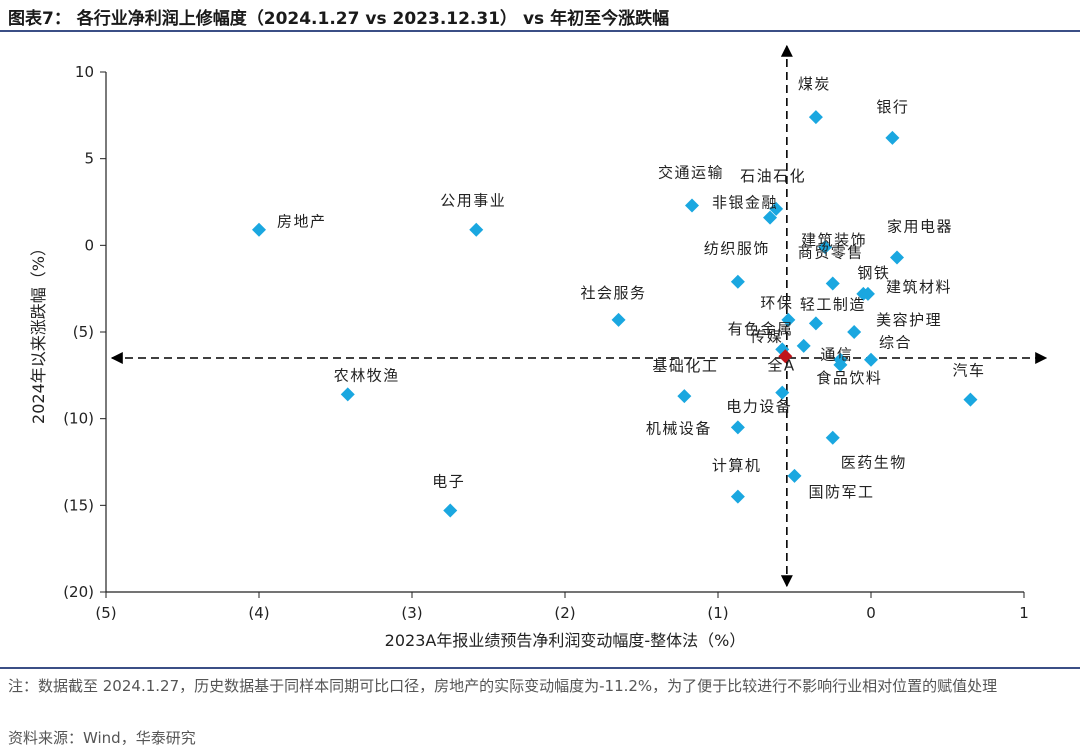 Image resolution: width=1080 pixels, height=755 pixels. I want to click on point-label: 环保, so click(776, 303).